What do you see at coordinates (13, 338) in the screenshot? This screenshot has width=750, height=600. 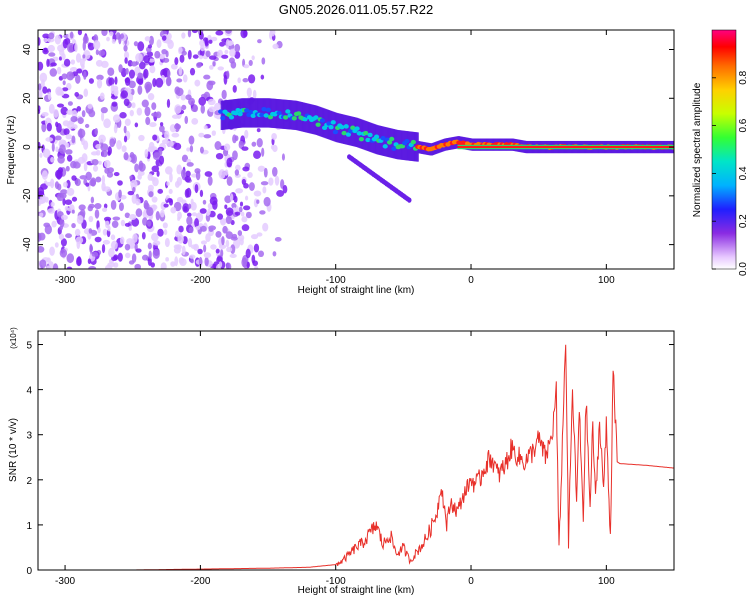 I see `snr-multiplier: (x10⁴)` at bounding box center [13, 338].